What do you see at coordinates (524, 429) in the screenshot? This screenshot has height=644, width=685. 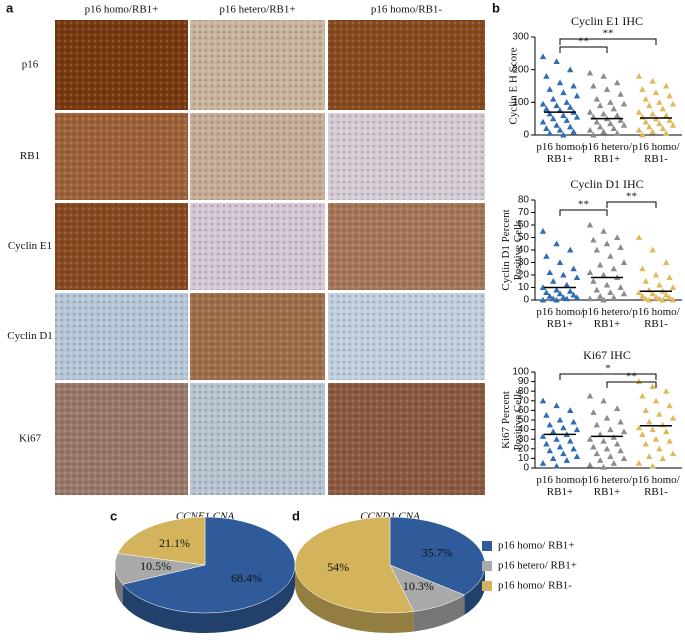 I see `y-tick-label: 40` at bounding box center [524, 429].